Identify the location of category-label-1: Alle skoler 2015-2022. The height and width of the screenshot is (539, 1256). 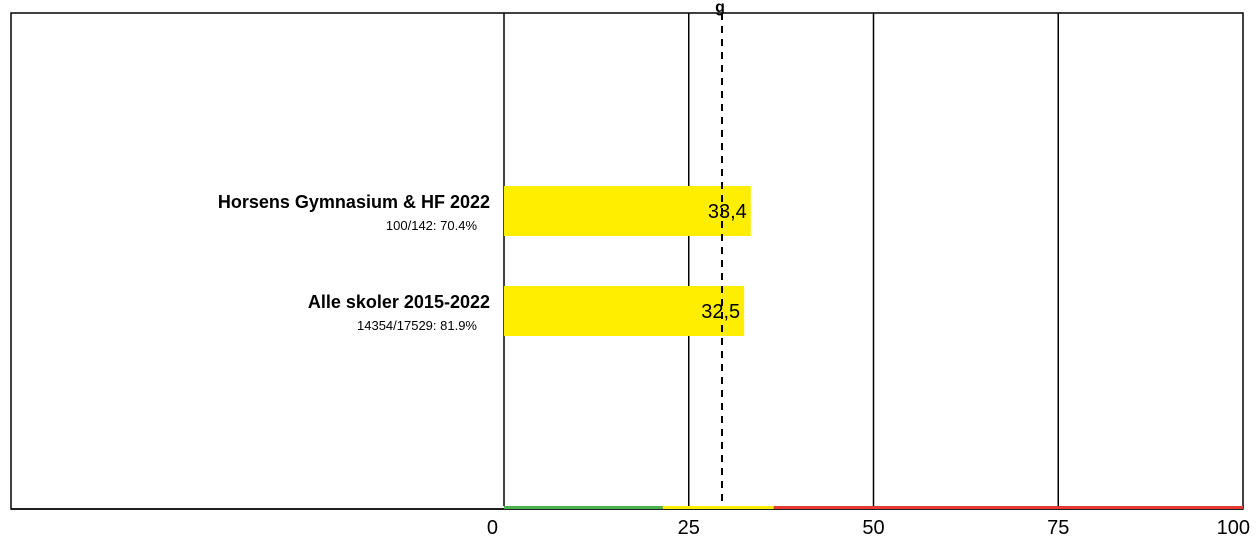
(399, 302).